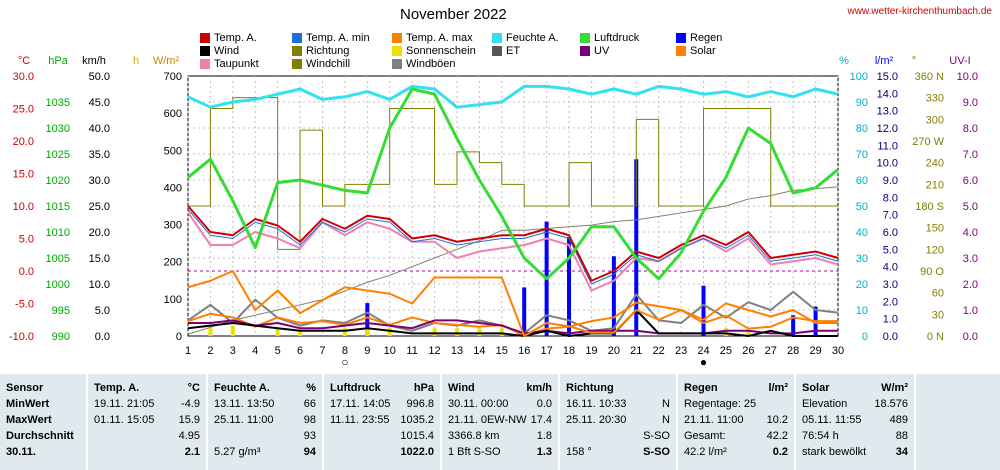  Describe the element at coordinates (970, 207) in the screenshot. I see `uv-axis-tick: 5.0` at that location.